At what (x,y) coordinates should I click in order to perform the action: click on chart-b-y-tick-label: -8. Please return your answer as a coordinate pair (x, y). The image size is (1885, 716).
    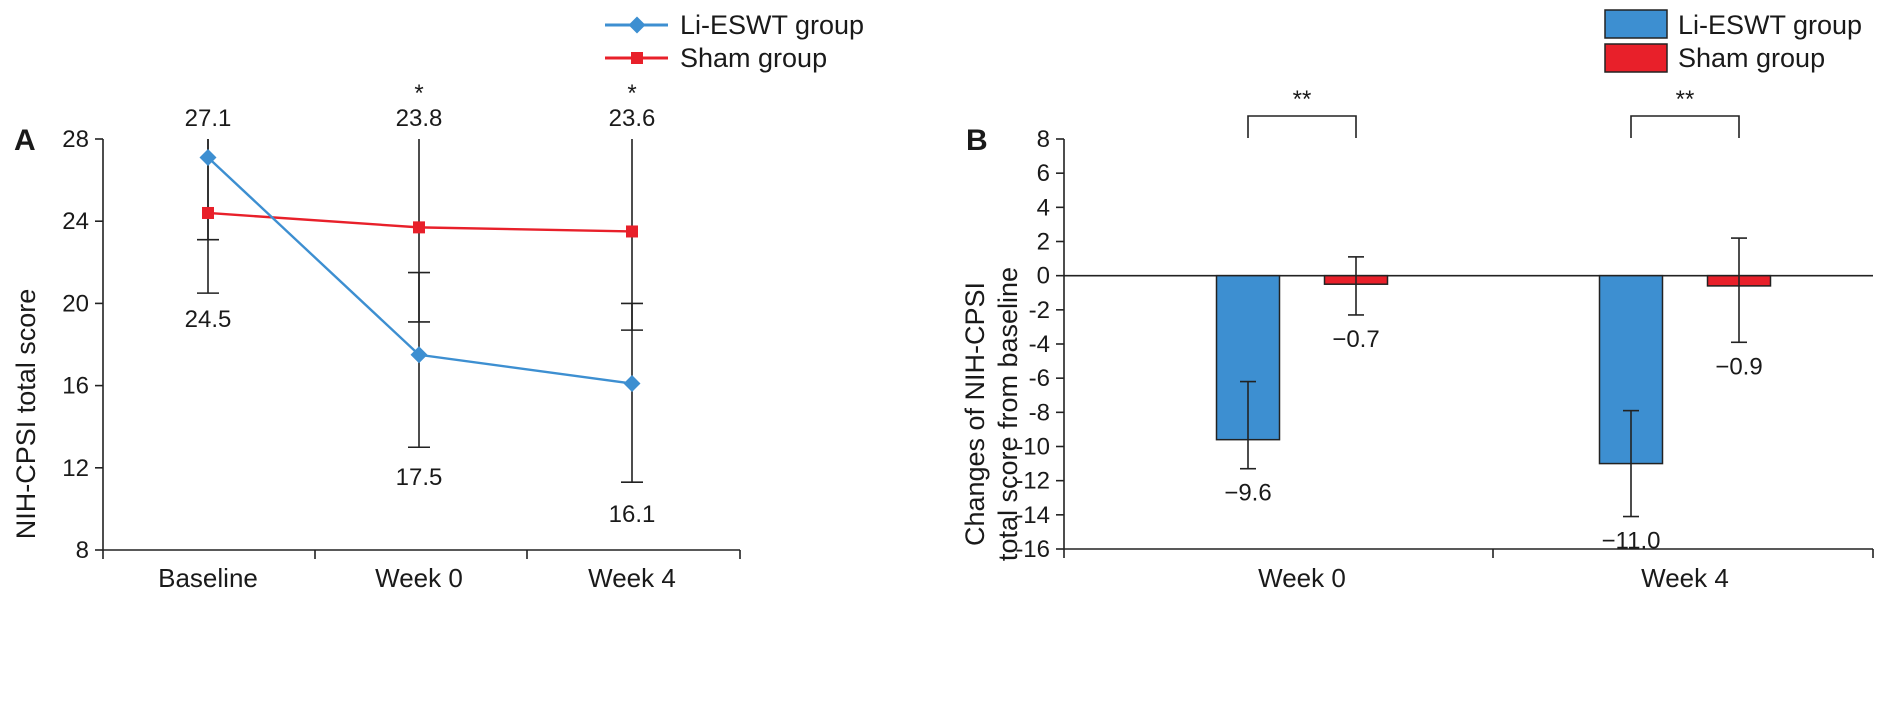
    Looking at the image, I should click on (1039, 412).